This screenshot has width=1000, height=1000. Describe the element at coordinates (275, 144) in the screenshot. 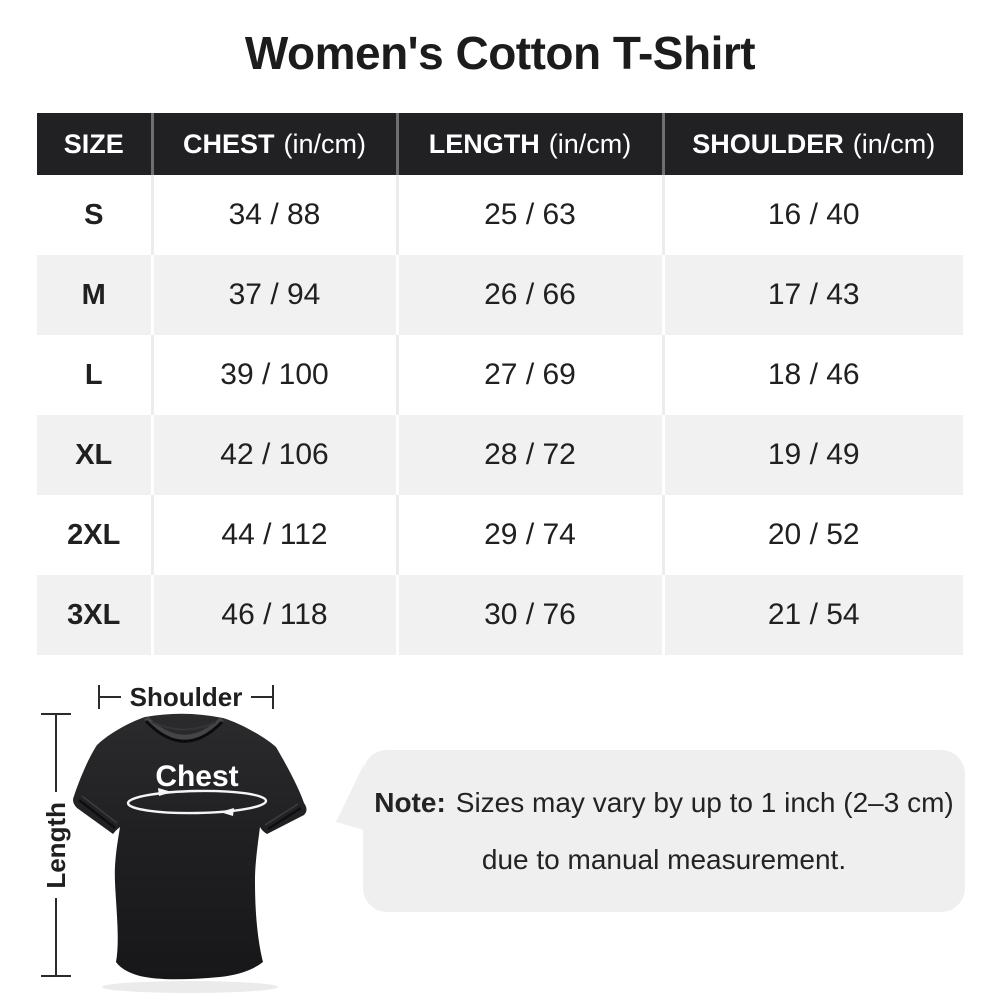

I see `column-header-chest: CHEST (in/cm)` at that location.